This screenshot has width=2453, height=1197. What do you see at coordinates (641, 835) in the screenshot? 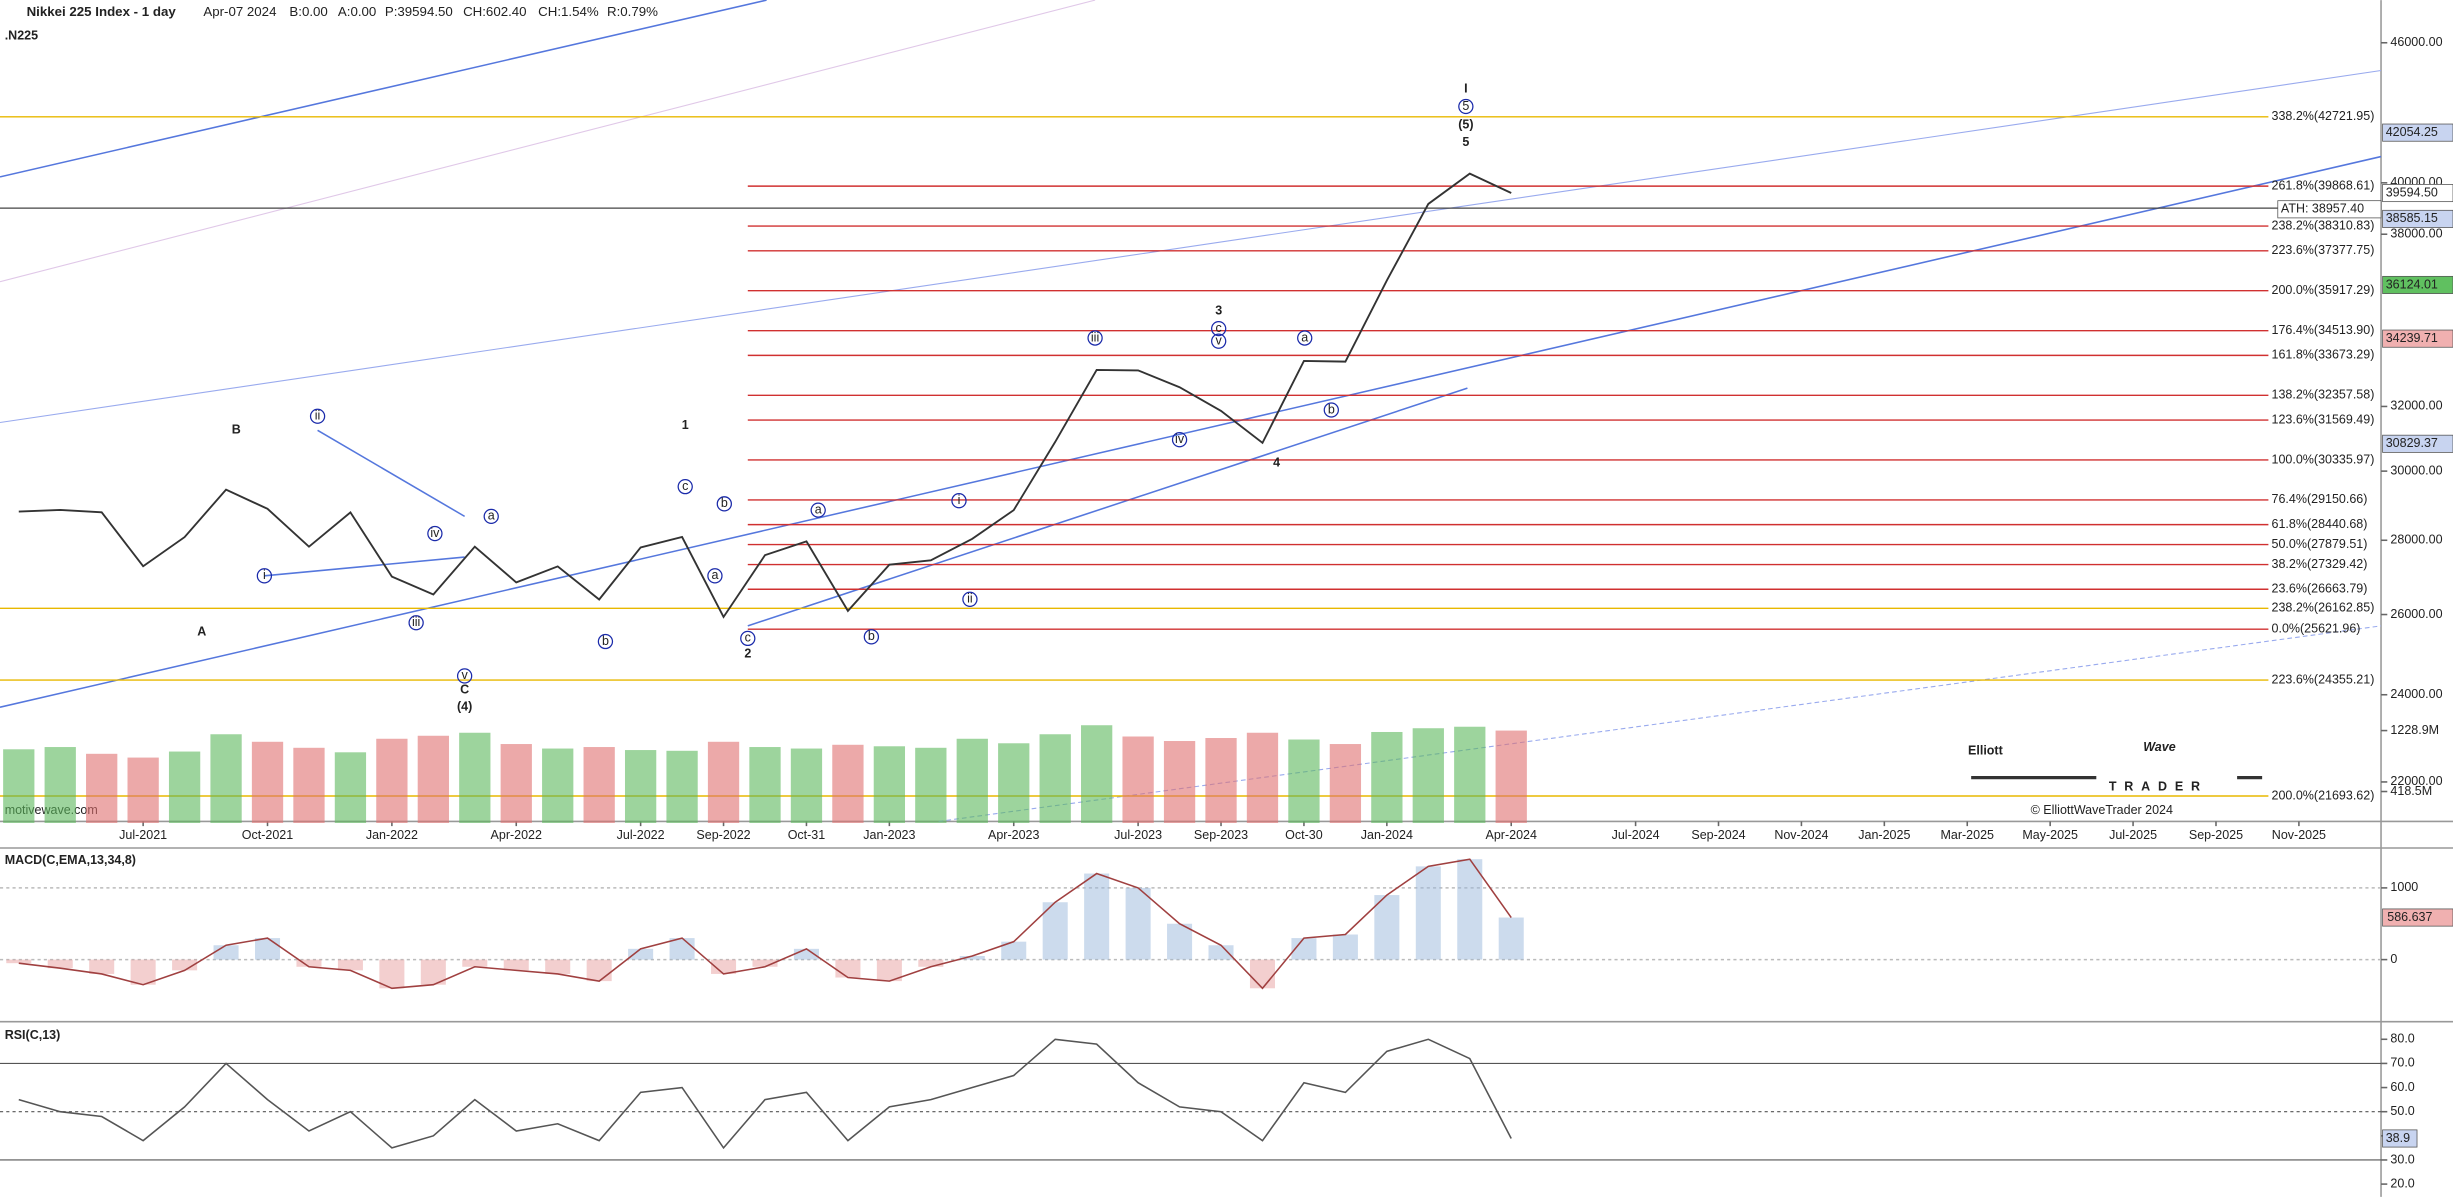
I see `x-tick-label: Jul-2022` at bounding box center [641, 835].